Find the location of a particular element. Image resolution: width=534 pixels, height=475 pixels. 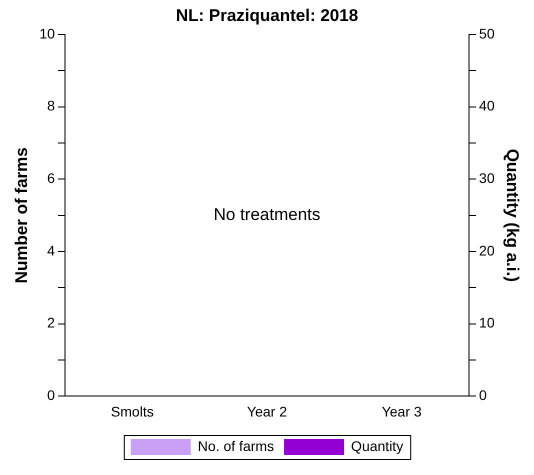

legend-label: Quantity is located at coordinates (377, 446).